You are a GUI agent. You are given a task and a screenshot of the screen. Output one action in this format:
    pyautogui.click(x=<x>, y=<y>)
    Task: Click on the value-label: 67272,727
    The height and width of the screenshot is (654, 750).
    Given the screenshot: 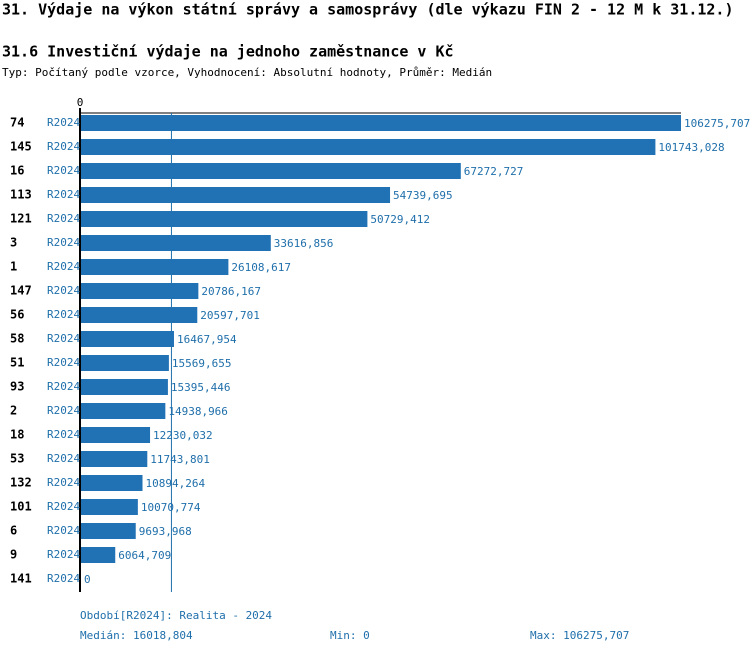 What is the action you would take?
    pyautogui.click(x=494, y=171)
    